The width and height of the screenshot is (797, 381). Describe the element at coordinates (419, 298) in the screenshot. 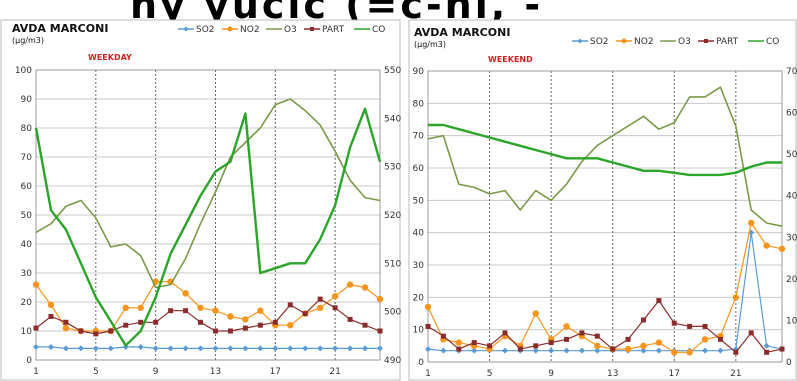

I see `y-tick-label: 20` at that location.